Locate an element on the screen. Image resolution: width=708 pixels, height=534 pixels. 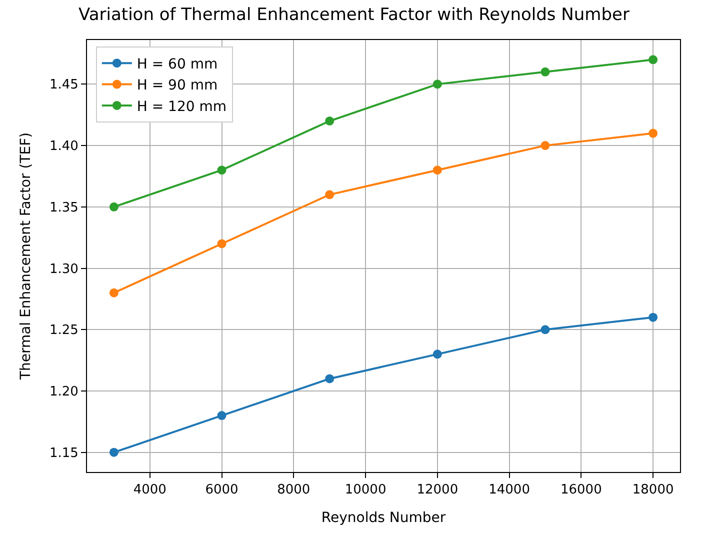
y-axis-title: Thermal Enhancement Factor (TEF) is located at coordinates (26, 256).